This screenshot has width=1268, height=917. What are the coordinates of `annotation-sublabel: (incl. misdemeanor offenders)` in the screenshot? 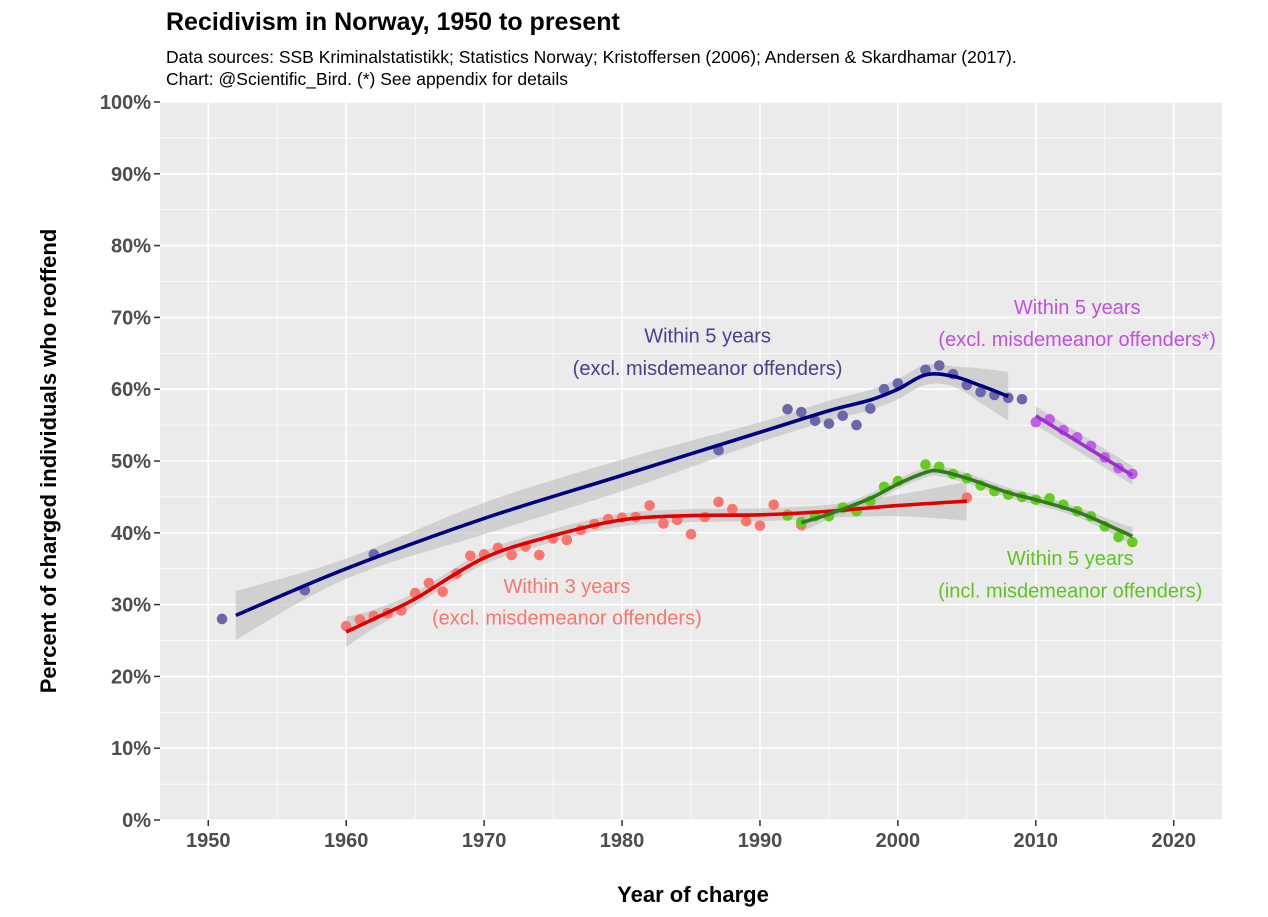 It's located at (1070, 591).